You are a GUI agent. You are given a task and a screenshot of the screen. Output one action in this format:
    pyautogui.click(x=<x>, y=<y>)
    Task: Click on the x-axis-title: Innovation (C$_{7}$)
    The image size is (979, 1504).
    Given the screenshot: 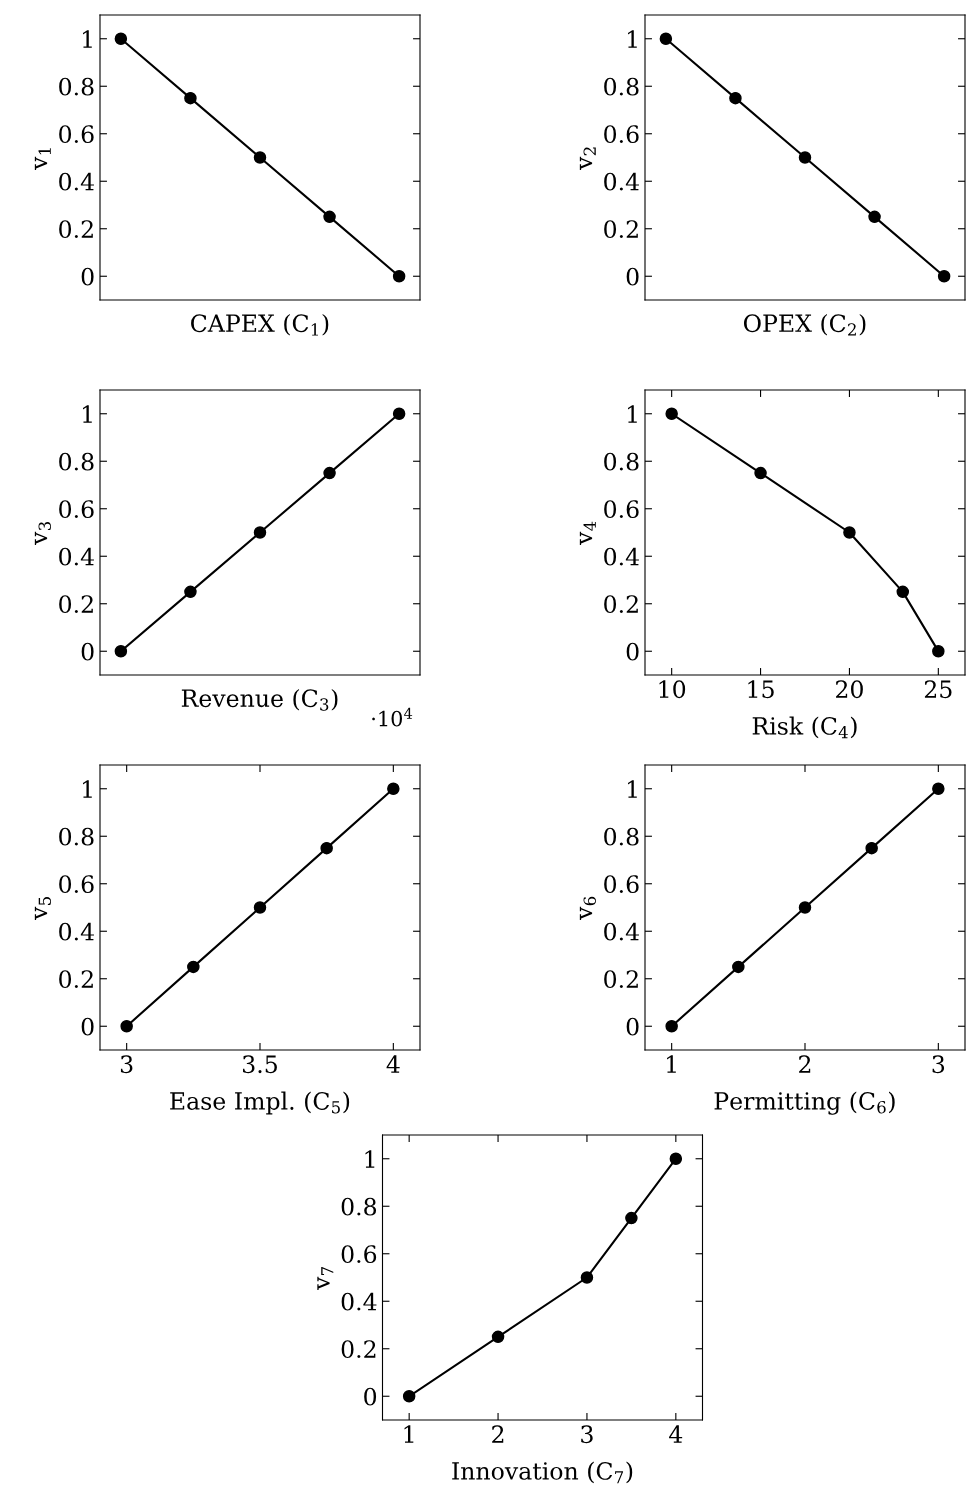 What is the action you would take?
    pyautogui.click(x=542, y=1472)
    